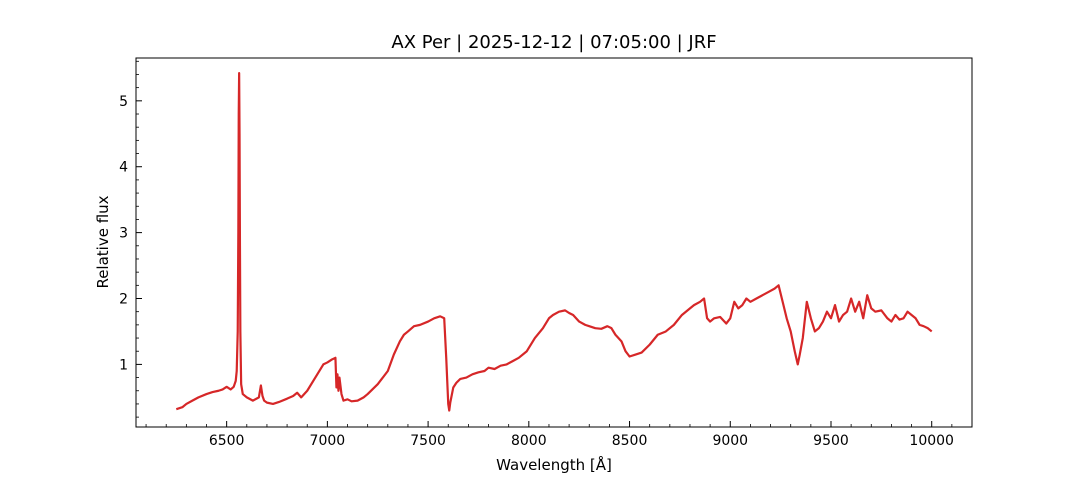  I want to click on y-tick-label: 4, so click(123, 168).